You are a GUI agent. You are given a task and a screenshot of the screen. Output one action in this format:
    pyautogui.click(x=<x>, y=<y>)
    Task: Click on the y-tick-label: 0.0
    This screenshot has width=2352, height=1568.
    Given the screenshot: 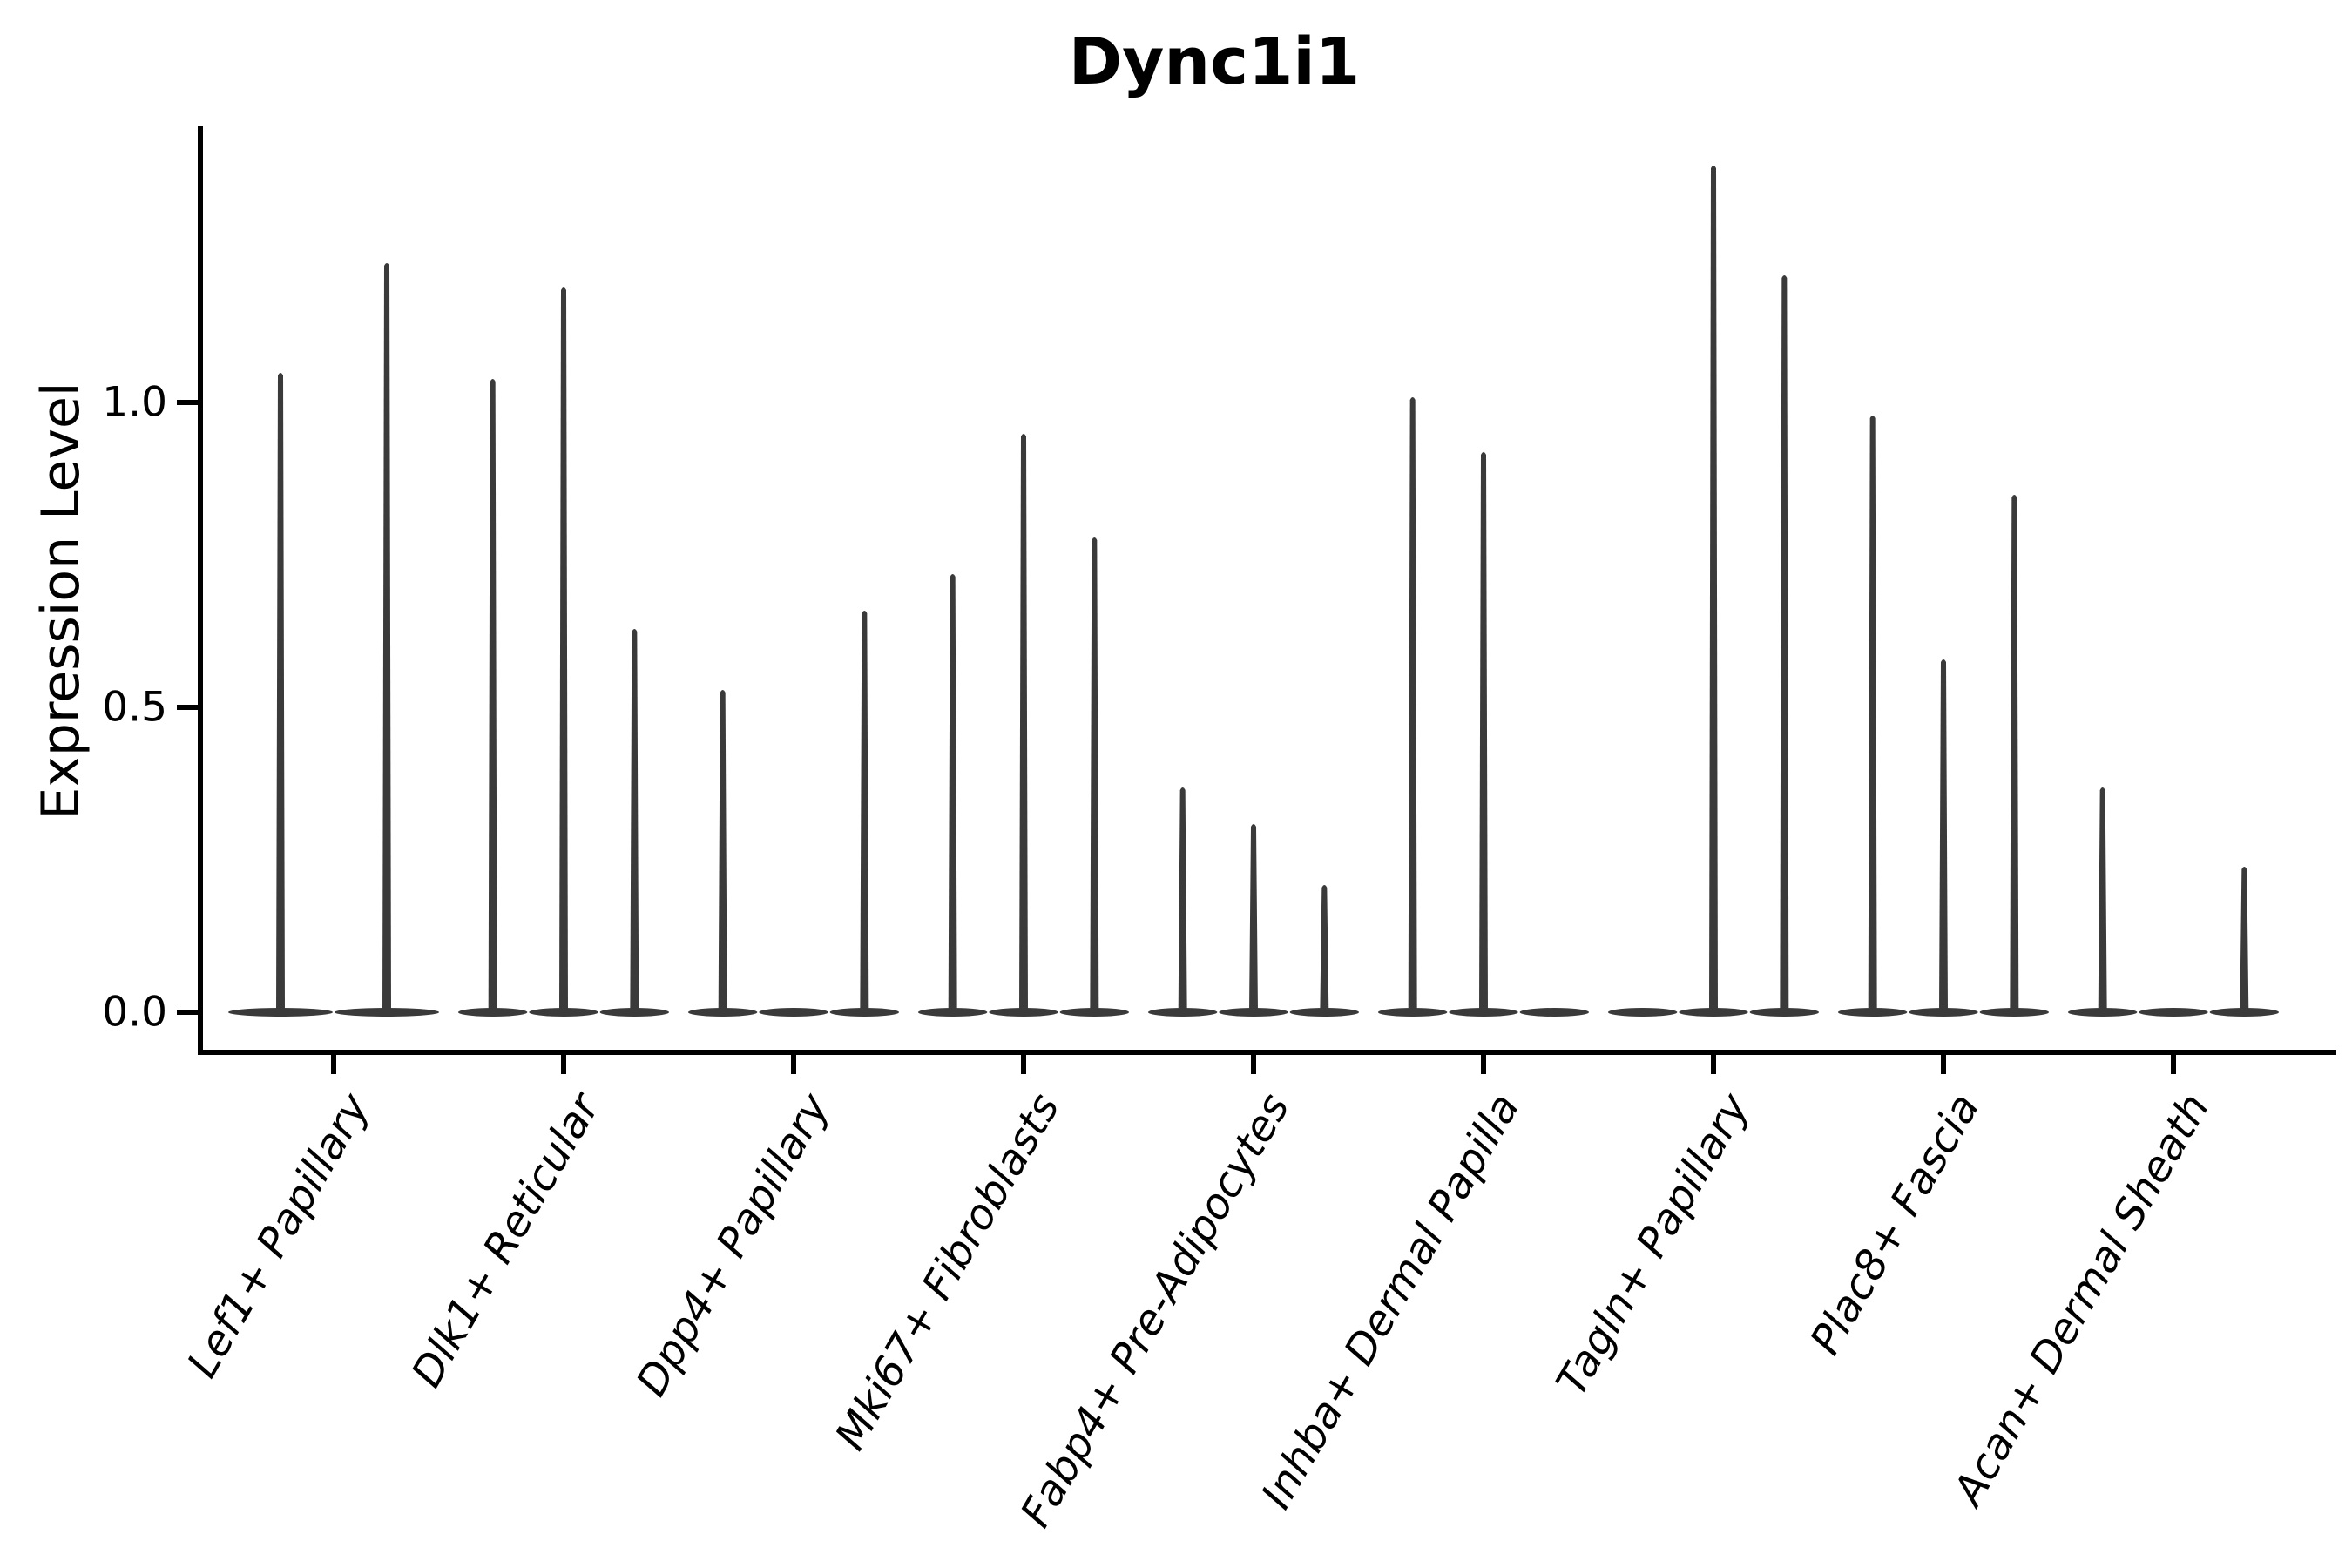 What is the action you would take?
    pyautogui.click(x=134, y=1013)
    